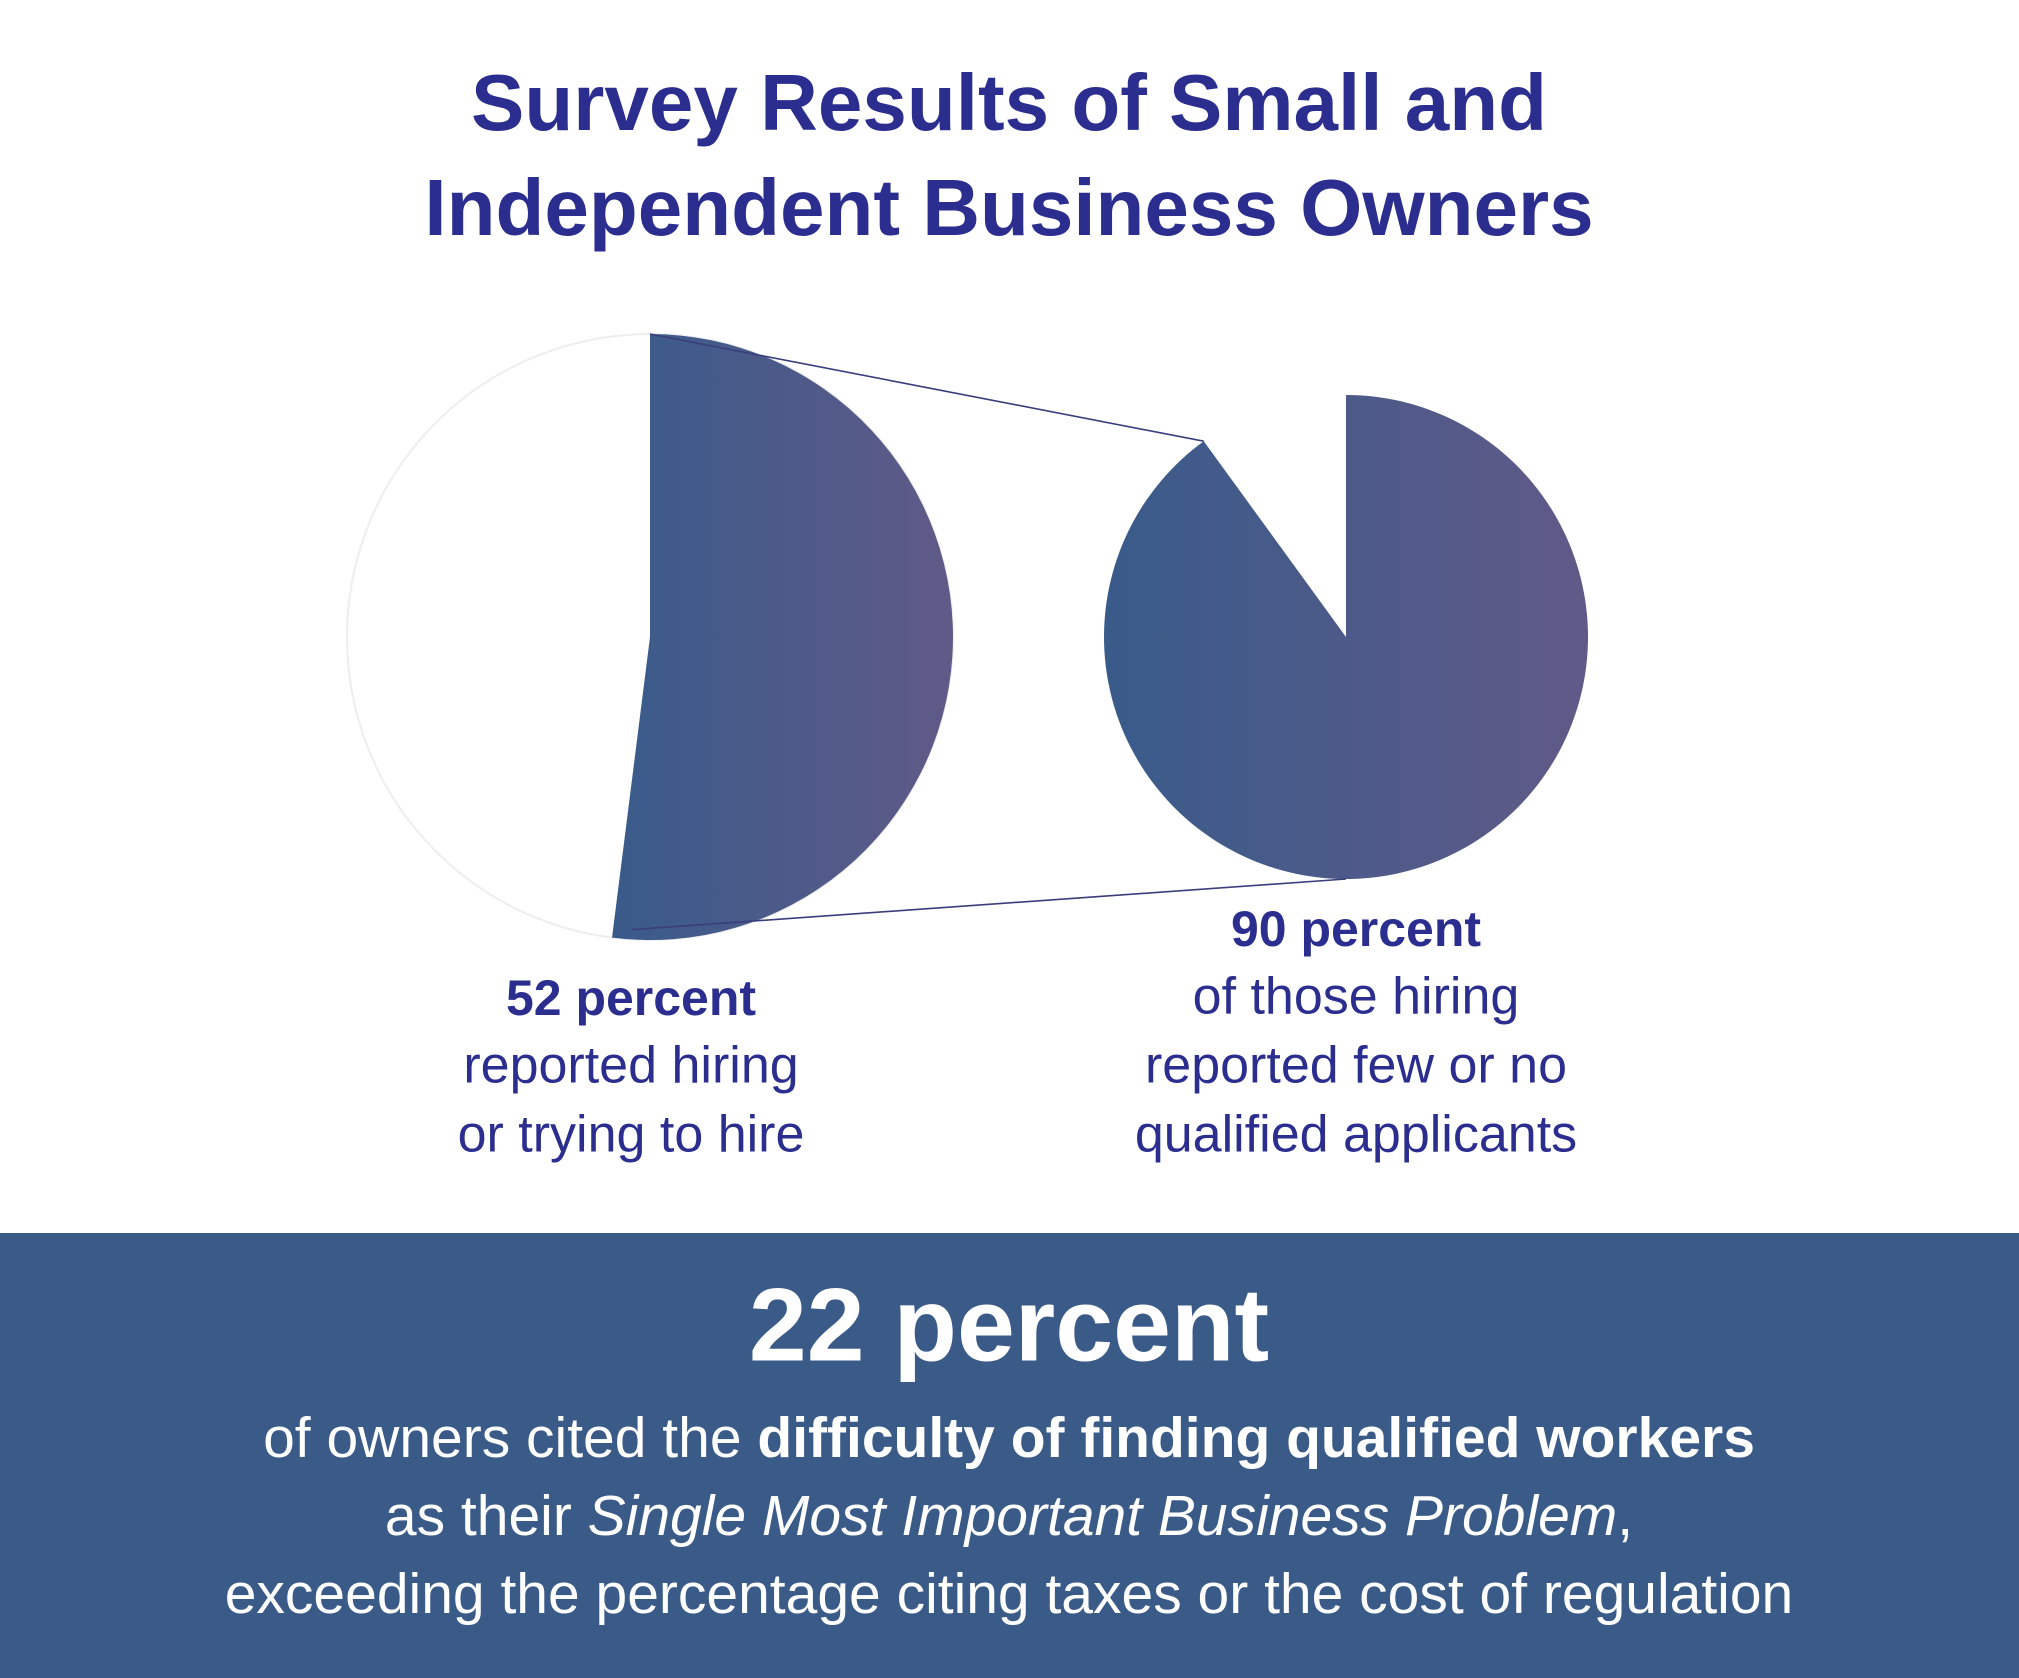  I want to click on callout-headline: 22 percent, so click(1009, 1325).